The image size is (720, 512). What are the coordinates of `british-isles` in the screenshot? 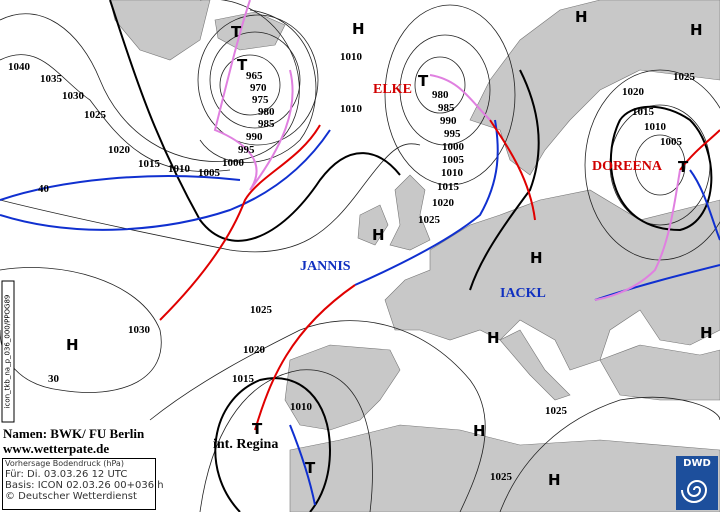 It's located at (410, 212).